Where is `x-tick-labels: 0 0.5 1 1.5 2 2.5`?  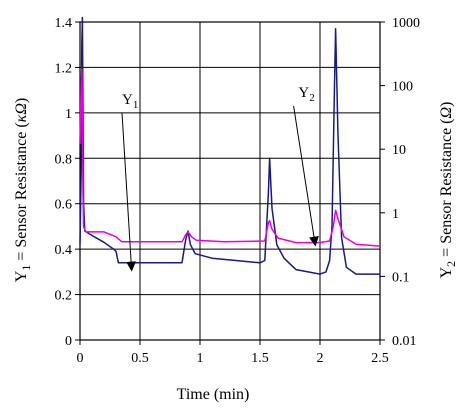
x-tick-labels: 0 0.5 1 1.5 2 2.5 is located at coordinates (233, 358).